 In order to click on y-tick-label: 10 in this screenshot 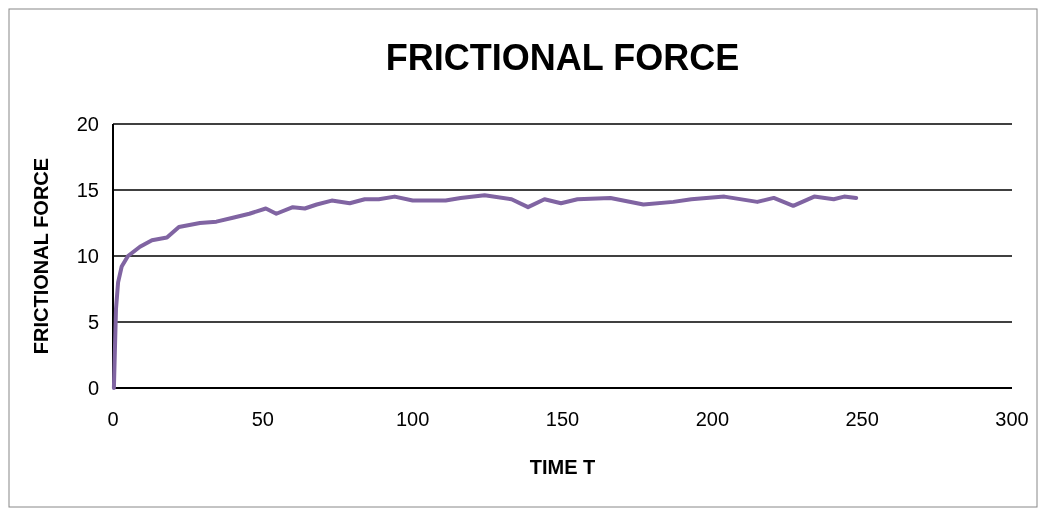, I will do `click(87, 256)`.